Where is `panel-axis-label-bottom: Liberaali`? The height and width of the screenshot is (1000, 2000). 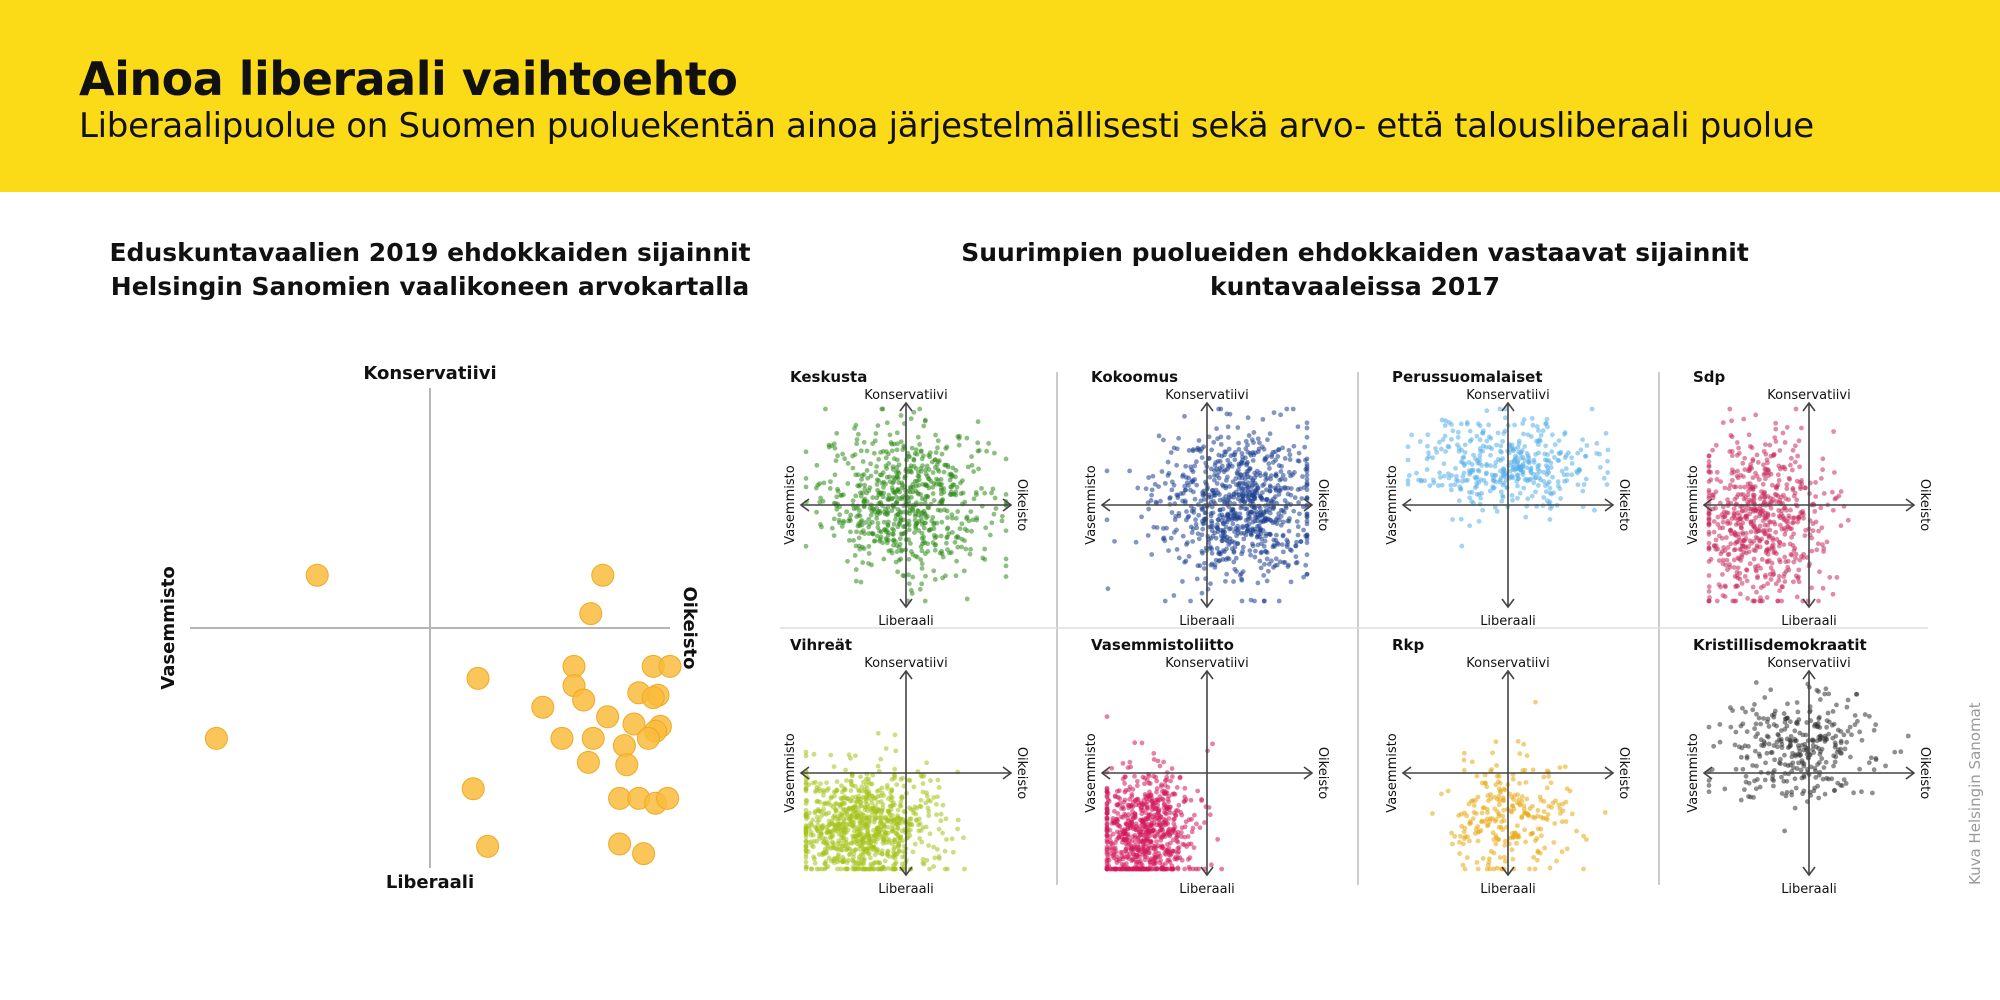
panel-axis-label-bottom: Liberaali is located at coordinates (1809, 621).